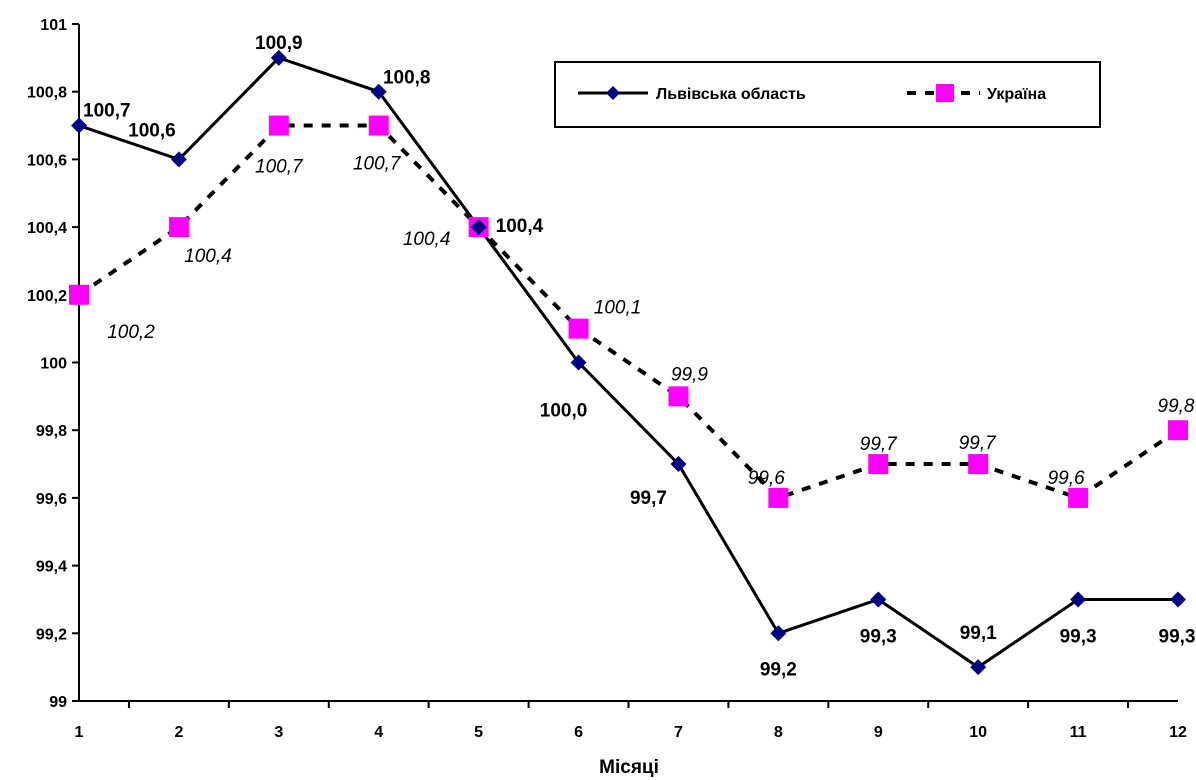  Describe the element at coordinates (47, 160) in the screenshot. I see `y-tick-label: 100,6` at that location.